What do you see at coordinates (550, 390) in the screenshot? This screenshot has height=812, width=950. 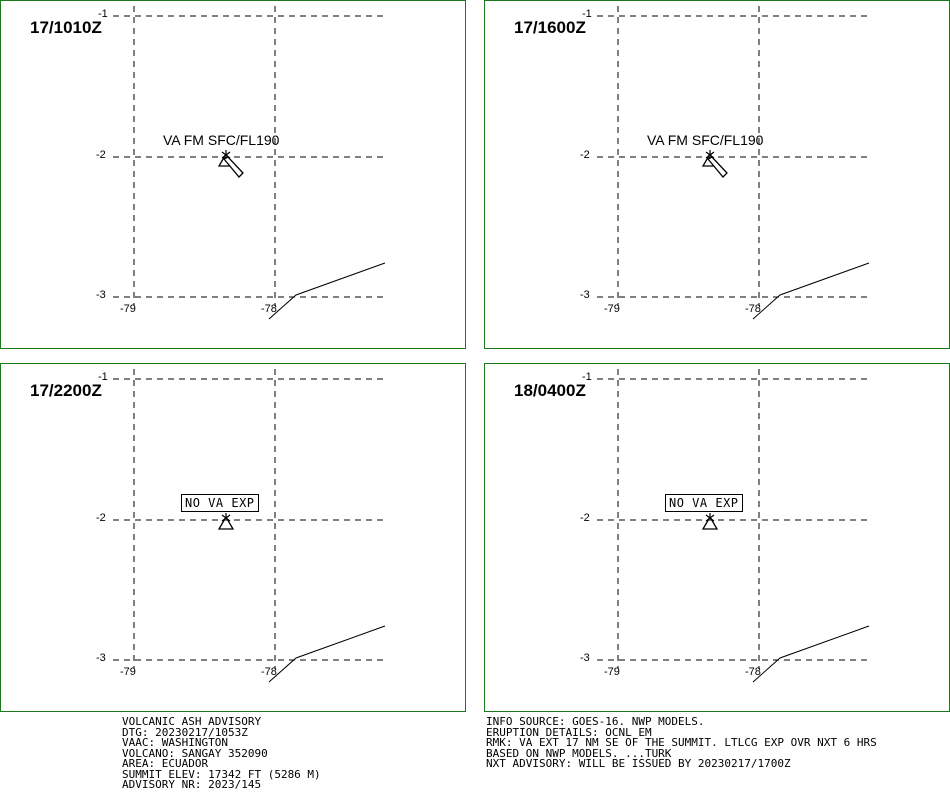 I see `panel-time-label: 18/0400Z` at bounding box center [550, 390].